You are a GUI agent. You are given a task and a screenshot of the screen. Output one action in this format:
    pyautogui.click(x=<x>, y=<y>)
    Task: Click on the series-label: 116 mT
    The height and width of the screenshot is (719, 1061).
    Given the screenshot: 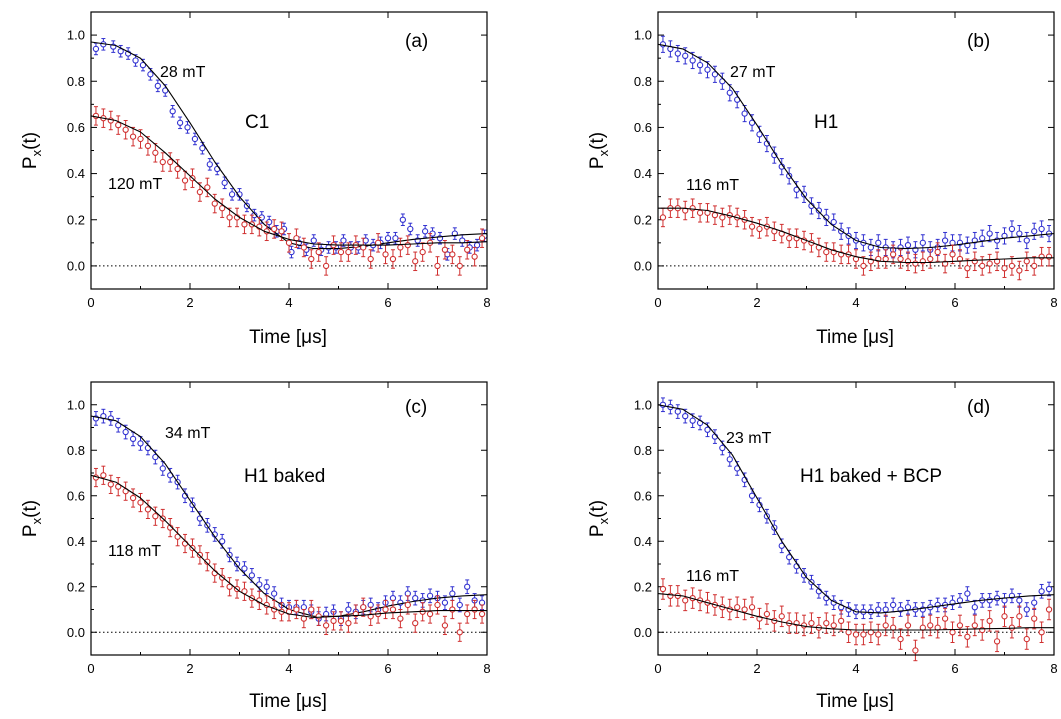 What is the action you would take?
    pyautogui.click(x=712, y=185)
    